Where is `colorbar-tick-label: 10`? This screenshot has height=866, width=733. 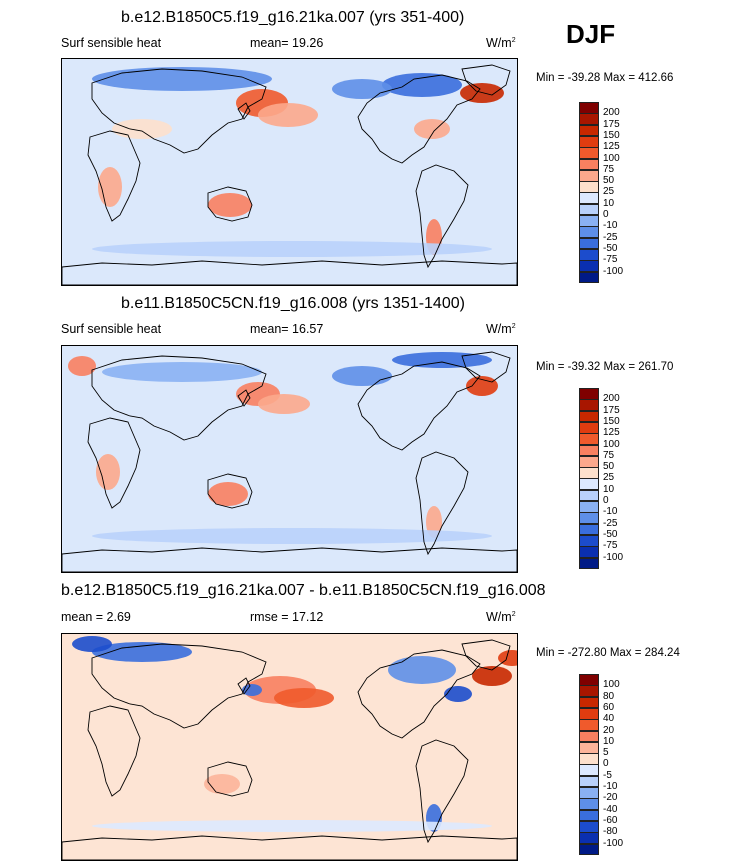 colorbar-tick-label: 10 is located at coordinates (609, 489).